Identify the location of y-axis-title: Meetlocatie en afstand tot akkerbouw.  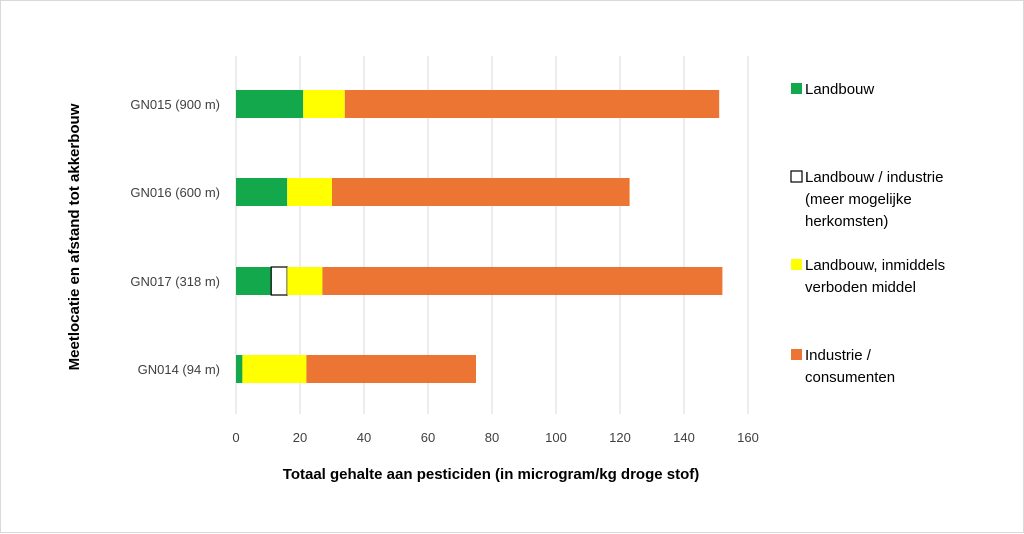
(74, 236).